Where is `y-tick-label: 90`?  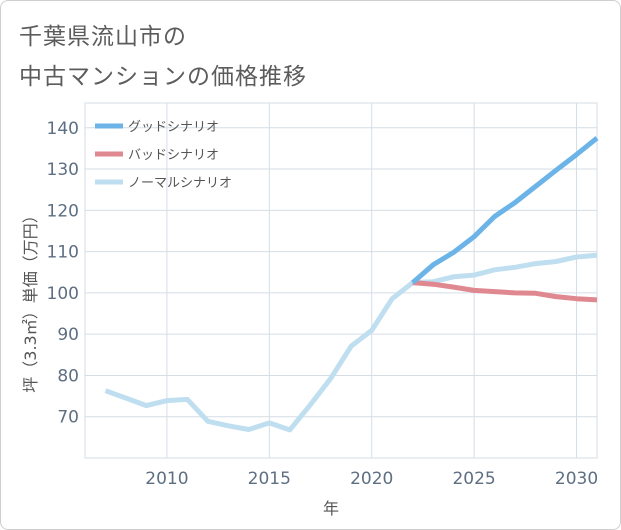
y-tick-label: 90 is located at coordinates (68, 335).